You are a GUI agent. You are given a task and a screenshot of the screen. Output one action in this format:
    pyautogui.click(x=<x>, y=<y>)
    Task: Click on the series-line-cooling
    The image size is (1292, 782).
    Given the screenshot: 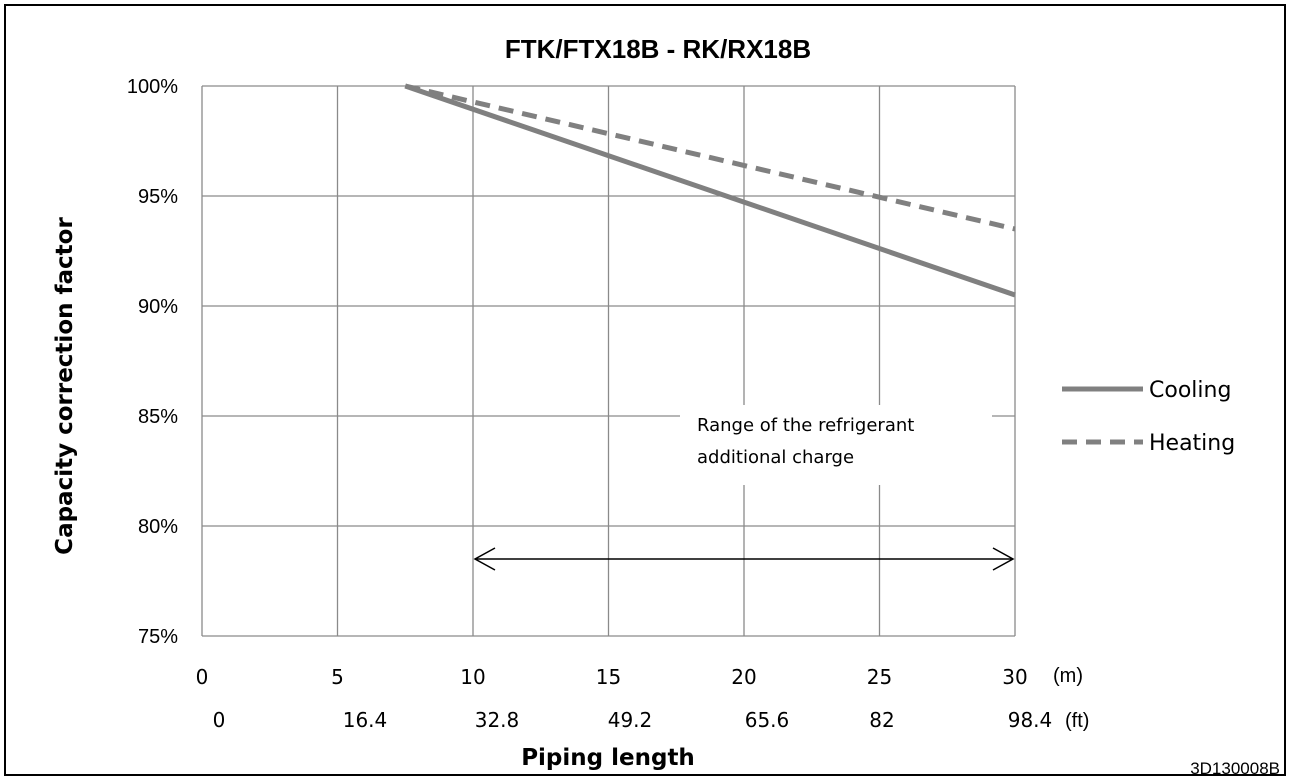 What is the action you would take?
    pyautogui.click(x=710, y=190)
    